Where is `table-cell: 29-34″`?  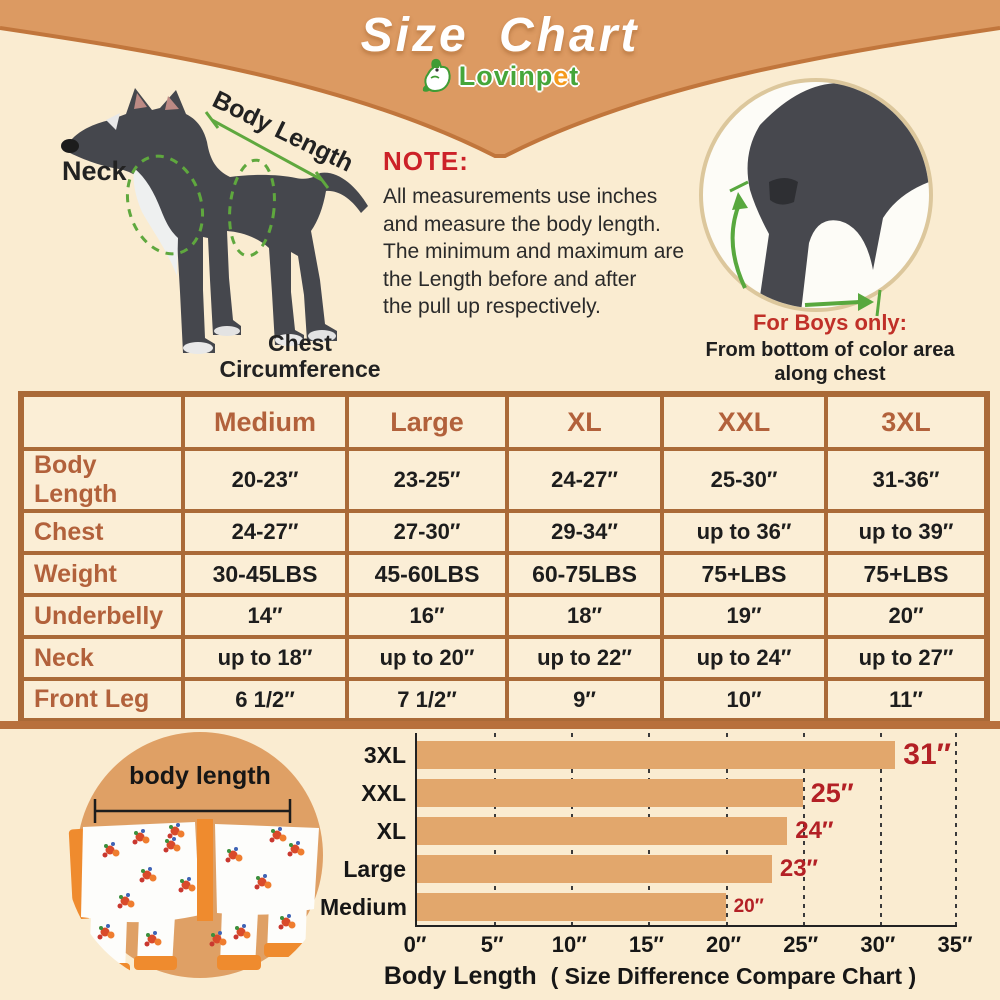
table-cell: 29-34″ is located at coordinates (584, 532).